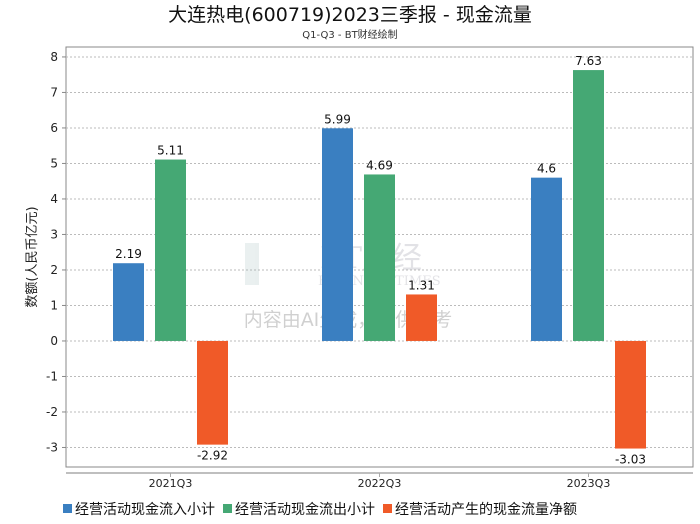  What do you see at coordinates (350, 15) in the screenshot?
I see `chart-title: 大连热电(600719)2023三季报 - 现金流量` at bounding box center [350, 15].